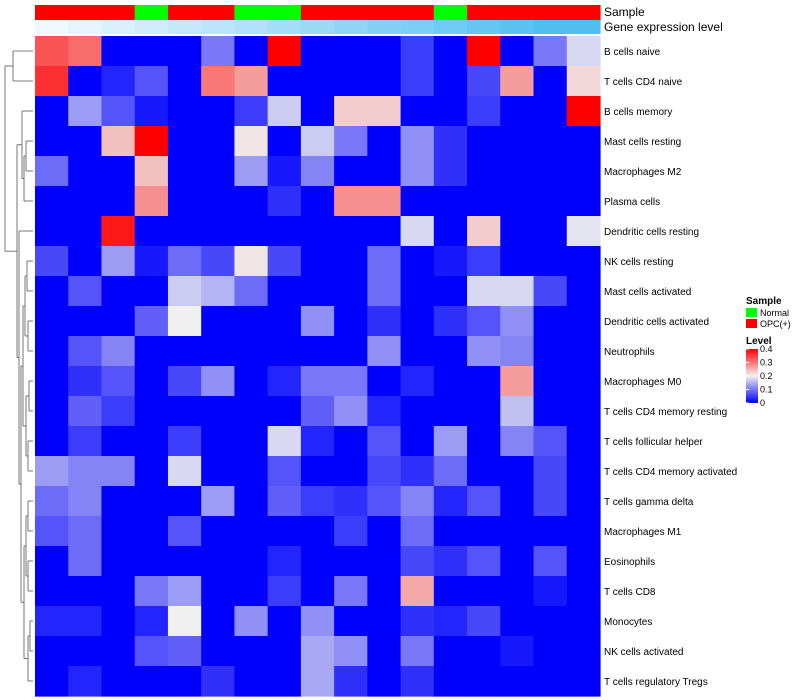  I want to click on row-label: NK cells activated, so click(643, 652).